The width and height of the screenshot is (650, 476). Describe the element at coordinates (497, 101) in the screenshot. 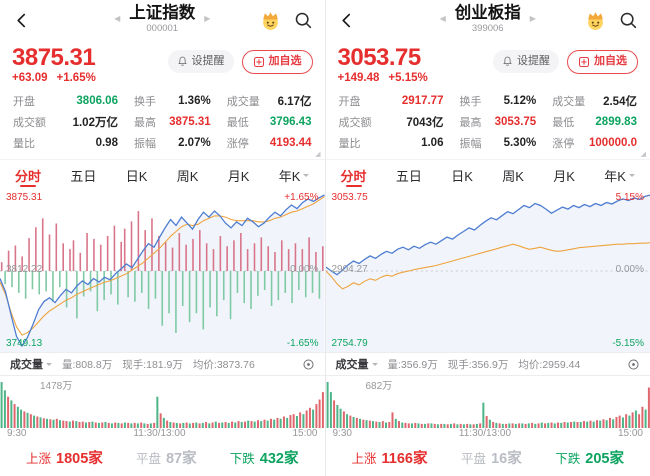

I see `stat-cell: 换手 5.12%` at that location.